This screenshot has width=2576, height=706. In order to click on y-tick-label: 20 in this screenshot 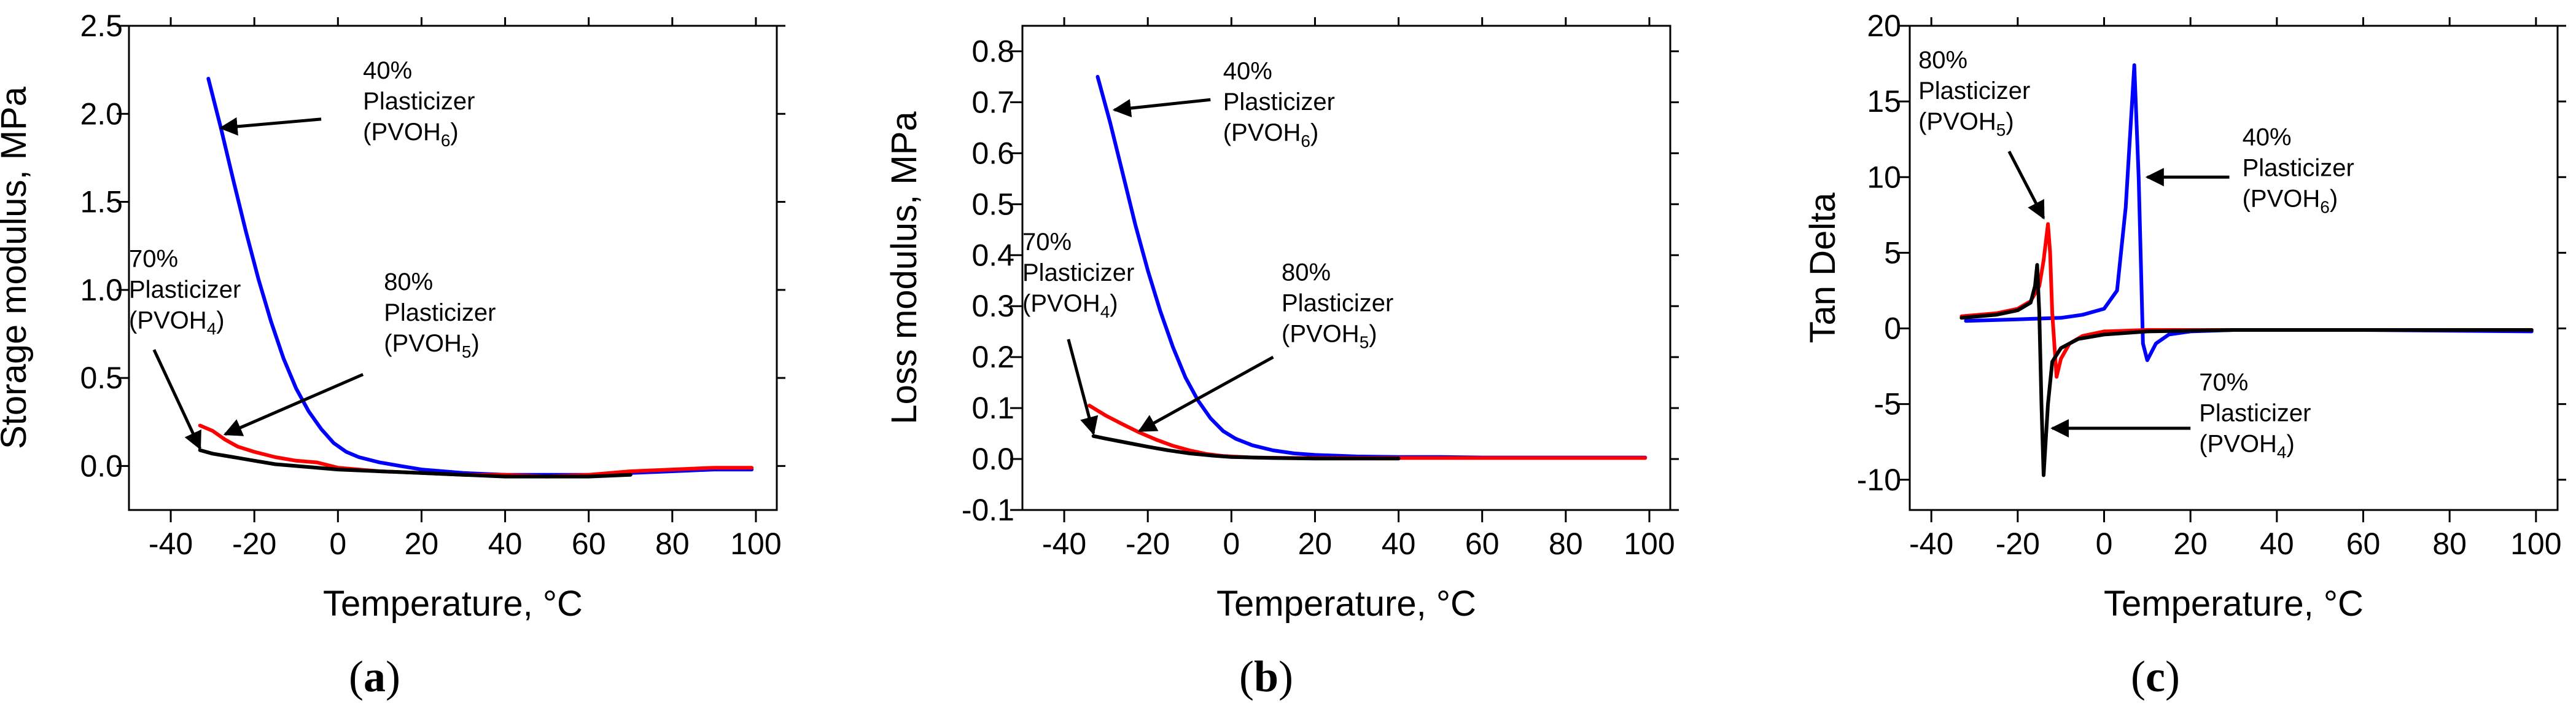, I will do `click(1884, 26)`.